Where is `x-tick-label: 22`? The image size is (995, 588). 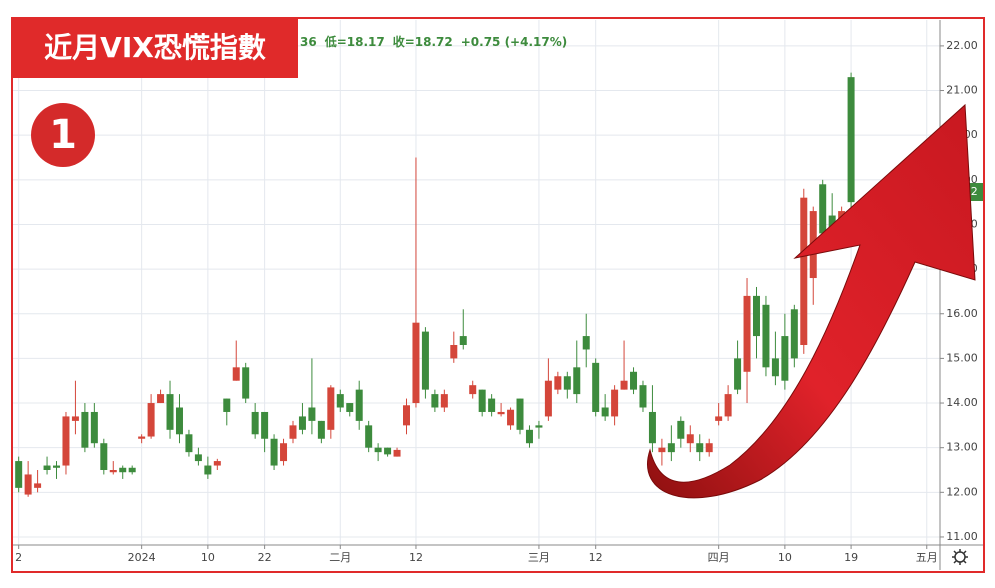 x-tick-label: 22 is located at coordinates (265, 557).